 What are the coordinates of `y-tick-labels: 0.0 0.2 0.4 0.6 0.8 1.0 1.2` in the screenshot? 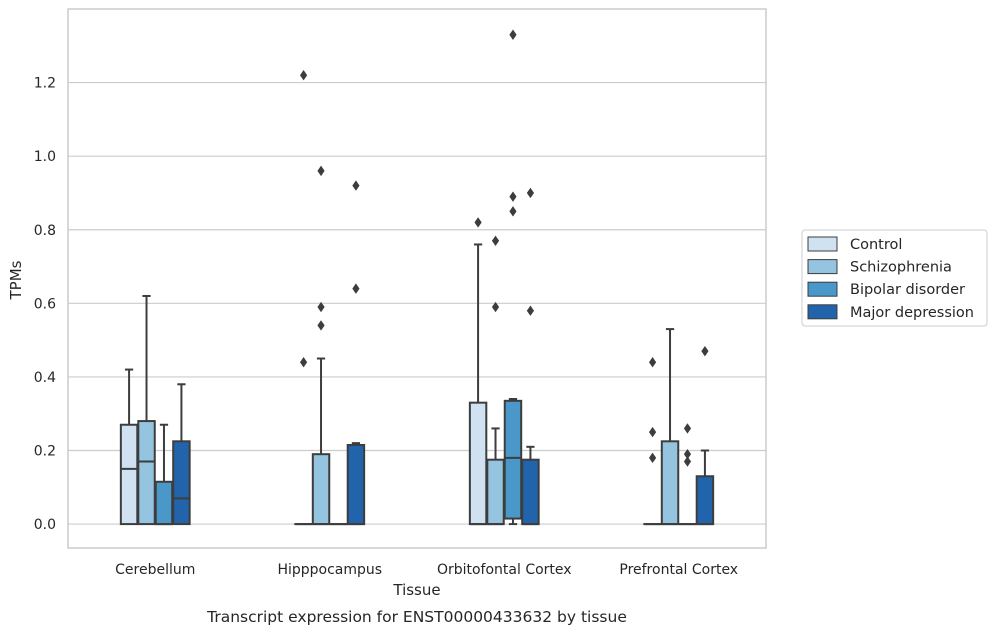 It's located at (45, 305).